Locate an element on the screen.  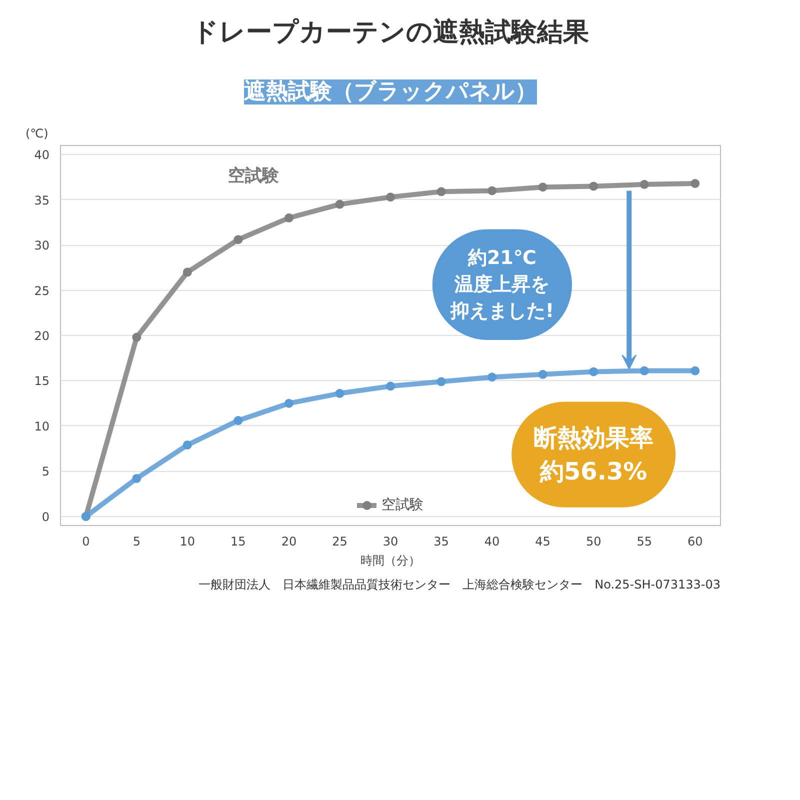
annotation: 約56.3% is located at coordinates (593, 471).